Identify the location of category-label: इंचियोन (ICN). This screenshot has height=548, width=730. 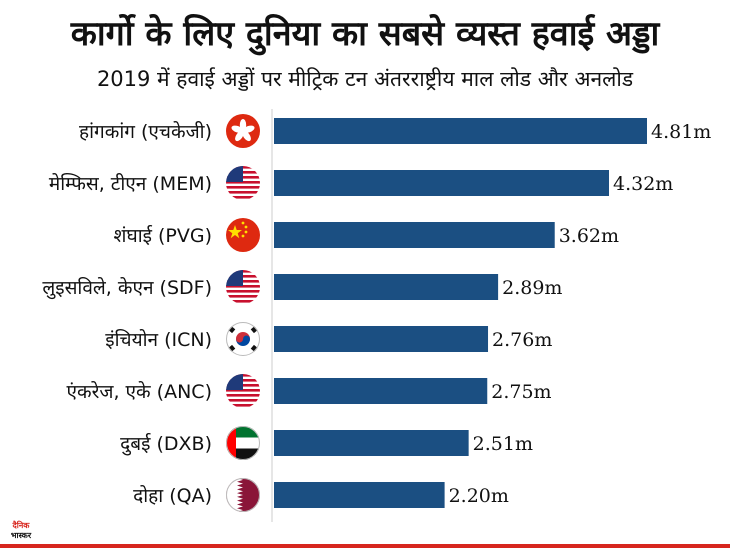
(158, 339).